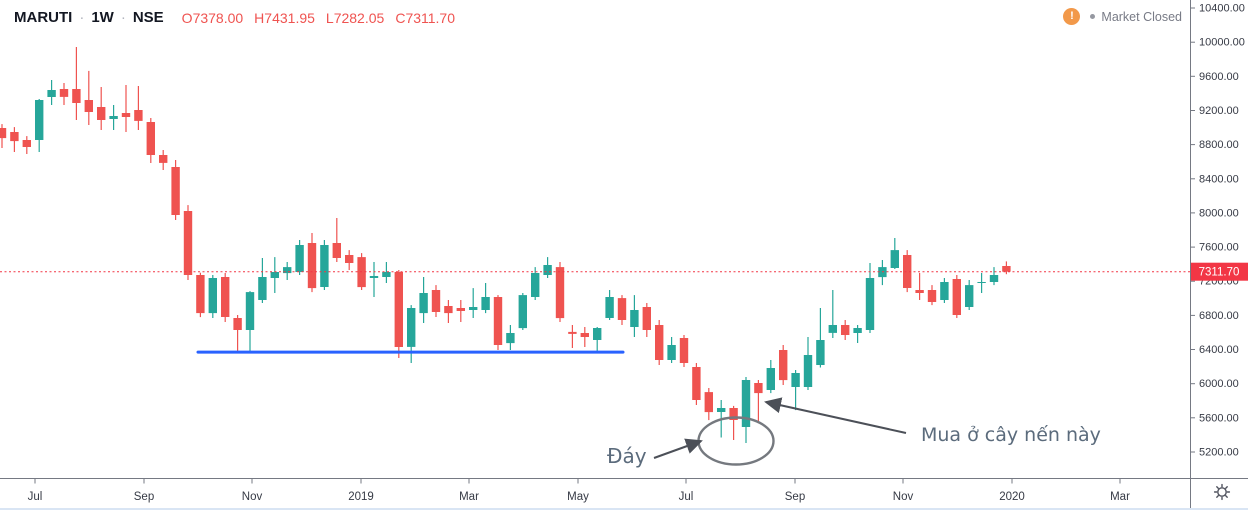  Describe the element at coordinates (1219, 384) in the screenshot. I see `y-axis-label: 6000.00` at that location.